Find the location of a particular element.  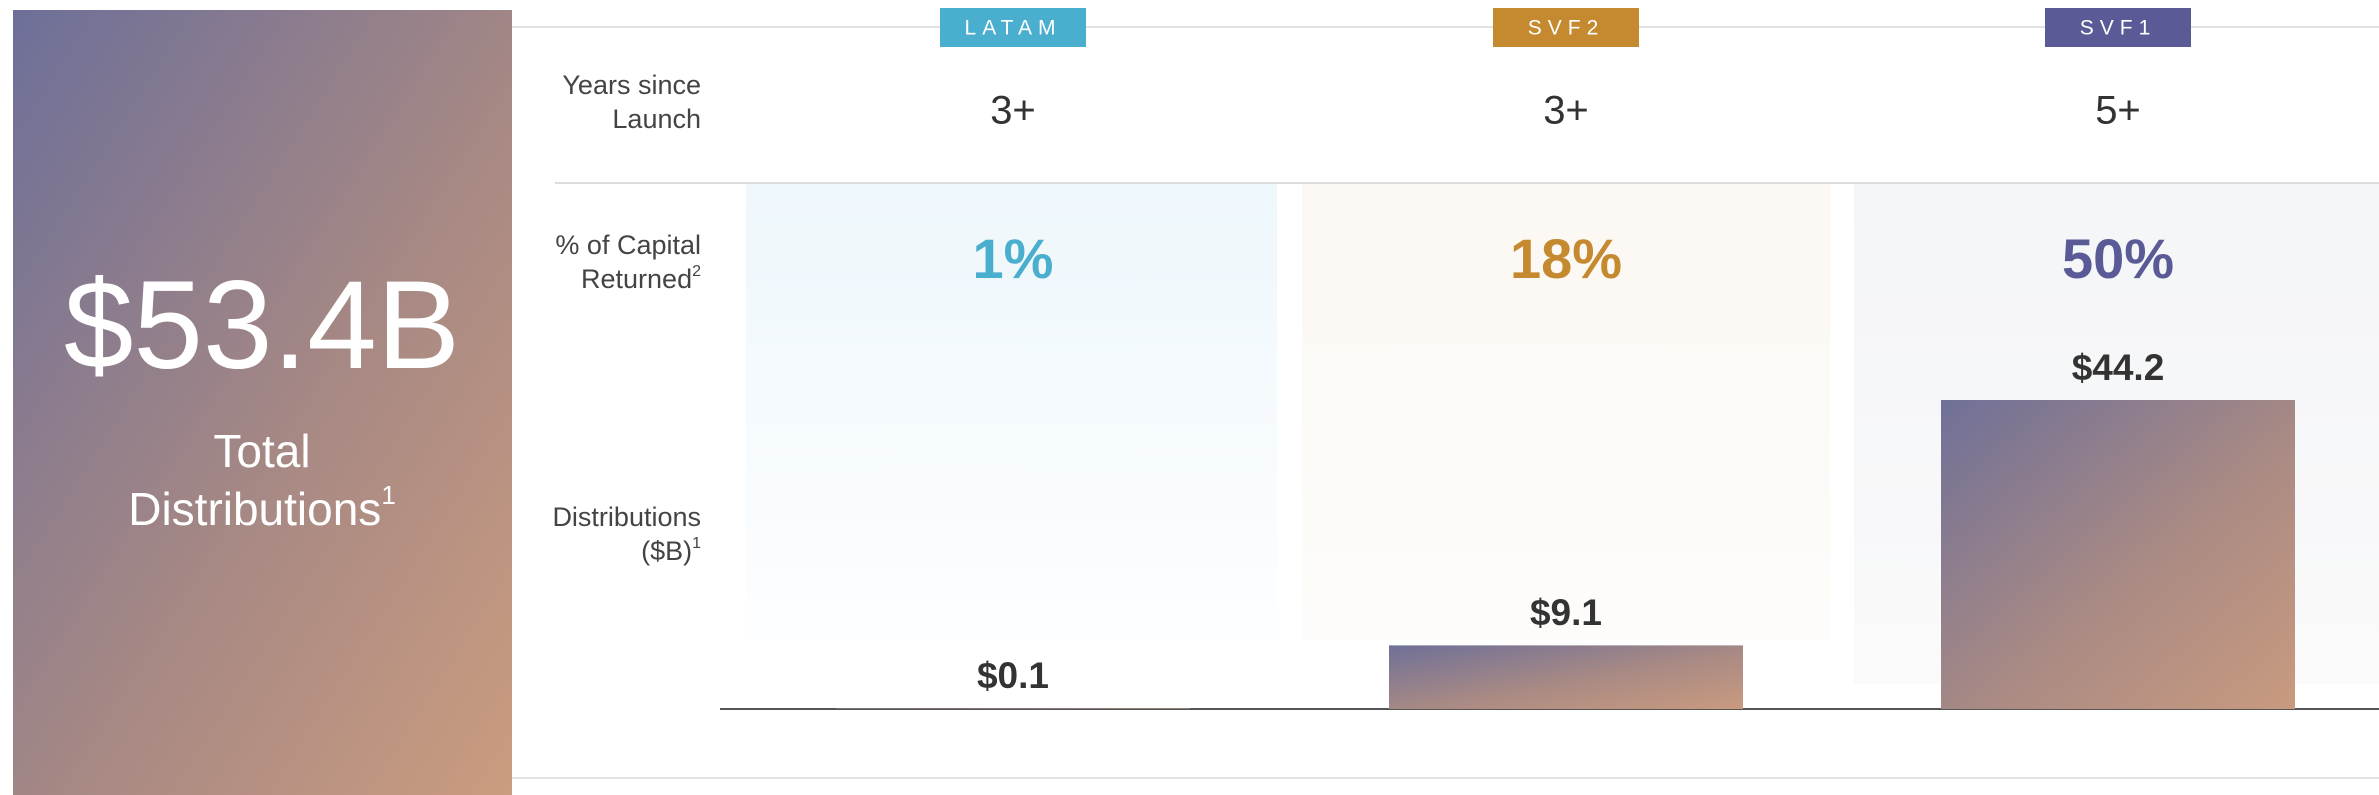

capital-value: 1% is located at coordinates (1013, 258).